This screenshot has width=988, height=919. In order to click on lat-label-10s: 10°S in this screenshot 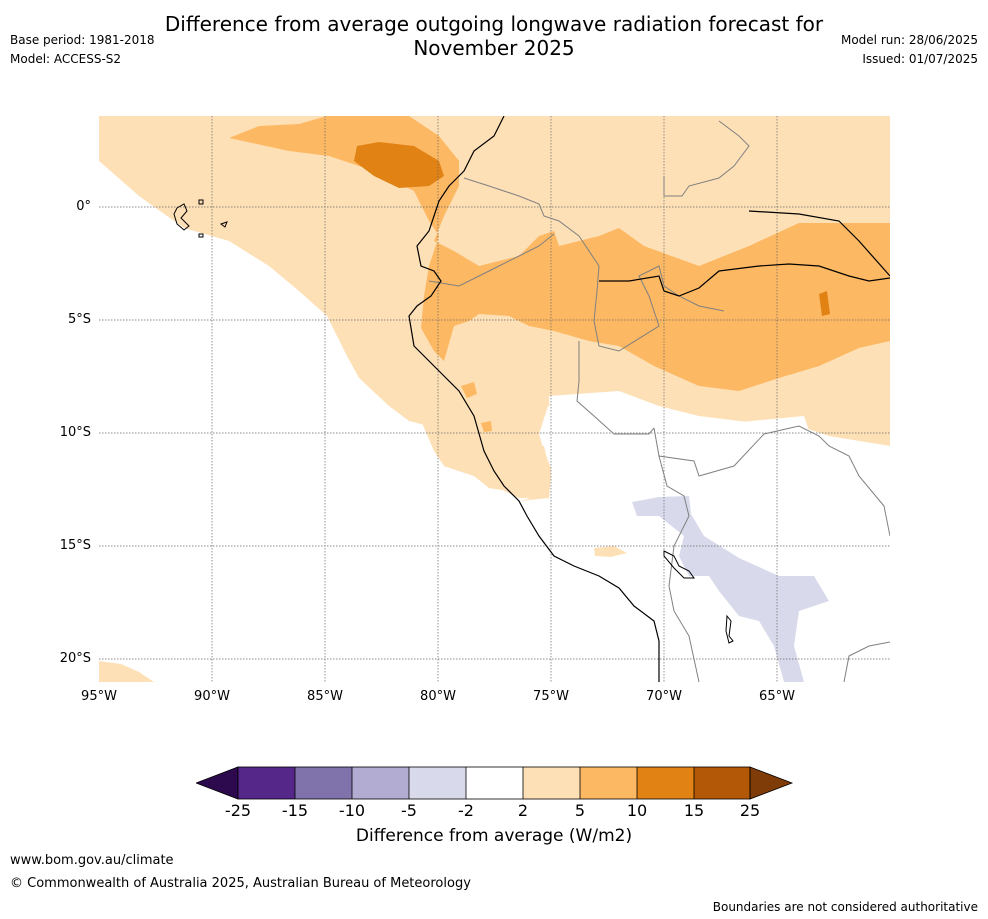, I will do `click(75, 432)`.